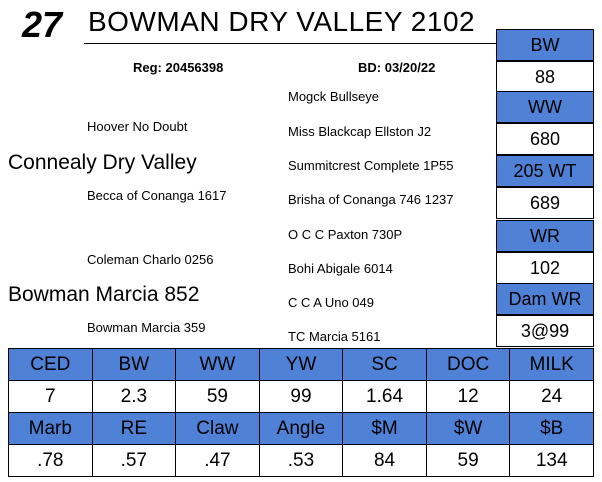  I want to click on stat-value-205wt: 689, so click(545, 203).